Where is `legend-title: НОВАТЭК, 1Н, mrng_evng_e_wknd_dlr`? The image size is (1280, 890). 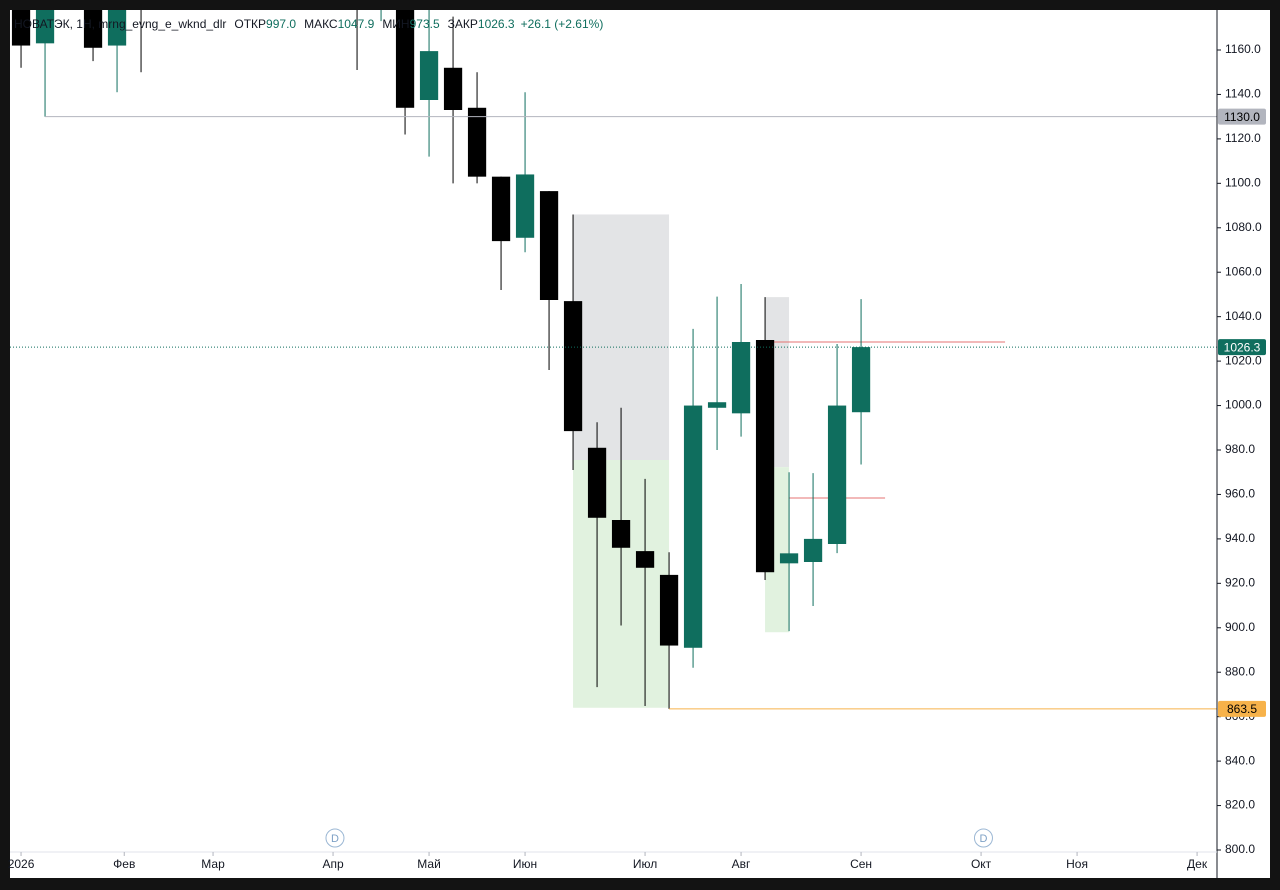
legend-title: НОВАТЭК, 1Н, mrng_evng_e_wknd_dlr is located at coordinates (120, 24).